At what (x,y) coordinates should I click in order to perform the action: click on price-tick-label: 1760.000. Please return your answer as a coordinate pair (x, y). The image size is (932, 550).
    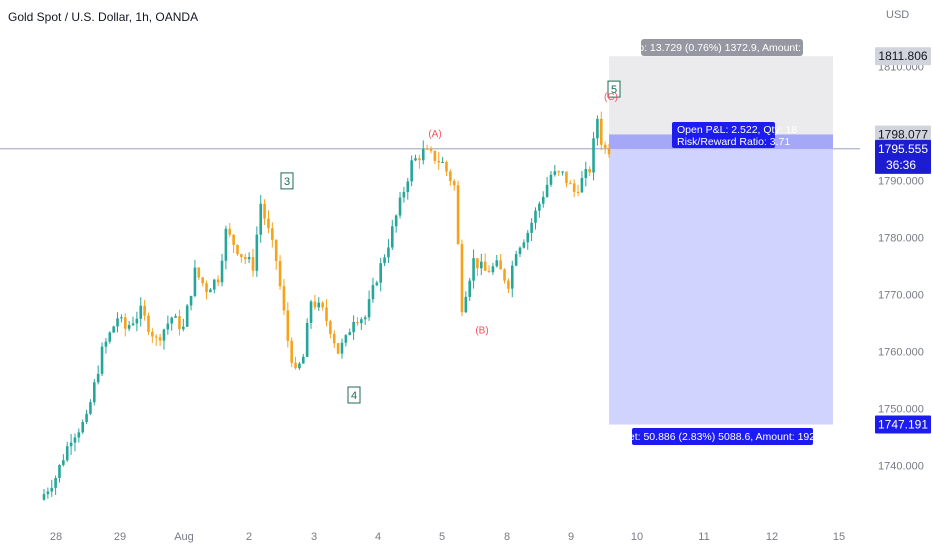
    Looking at the image, I should click on (901, 353).